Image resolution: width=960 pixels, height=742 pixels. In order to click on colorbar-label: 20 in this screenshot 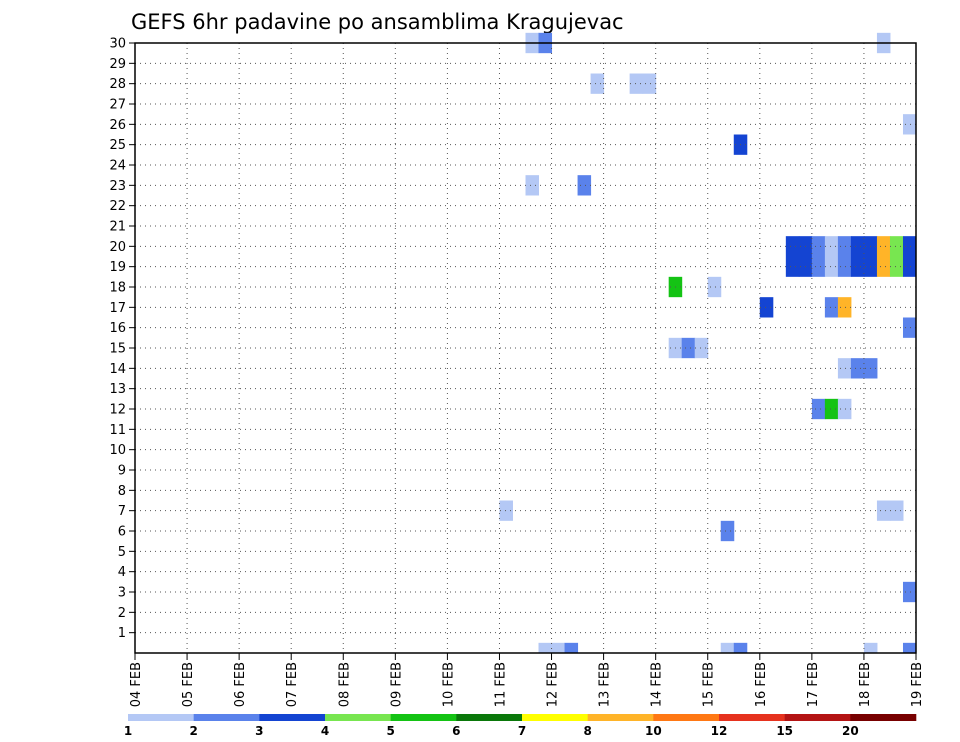, I will do `click(850, 731)`.